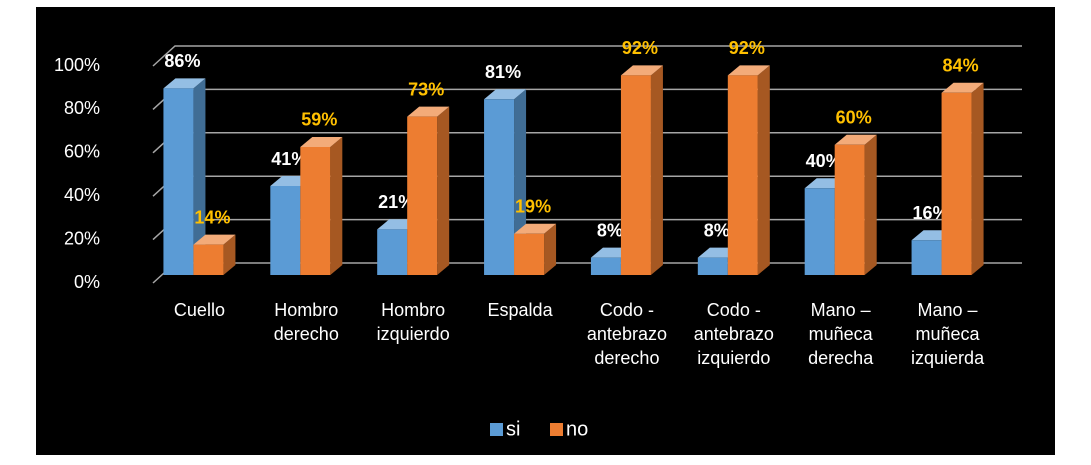 This screenshot has height=465, width=1091. Describe the element at coordinates (82, 195) in the screenshot. I see `y-tick-label: 40%` at that location.